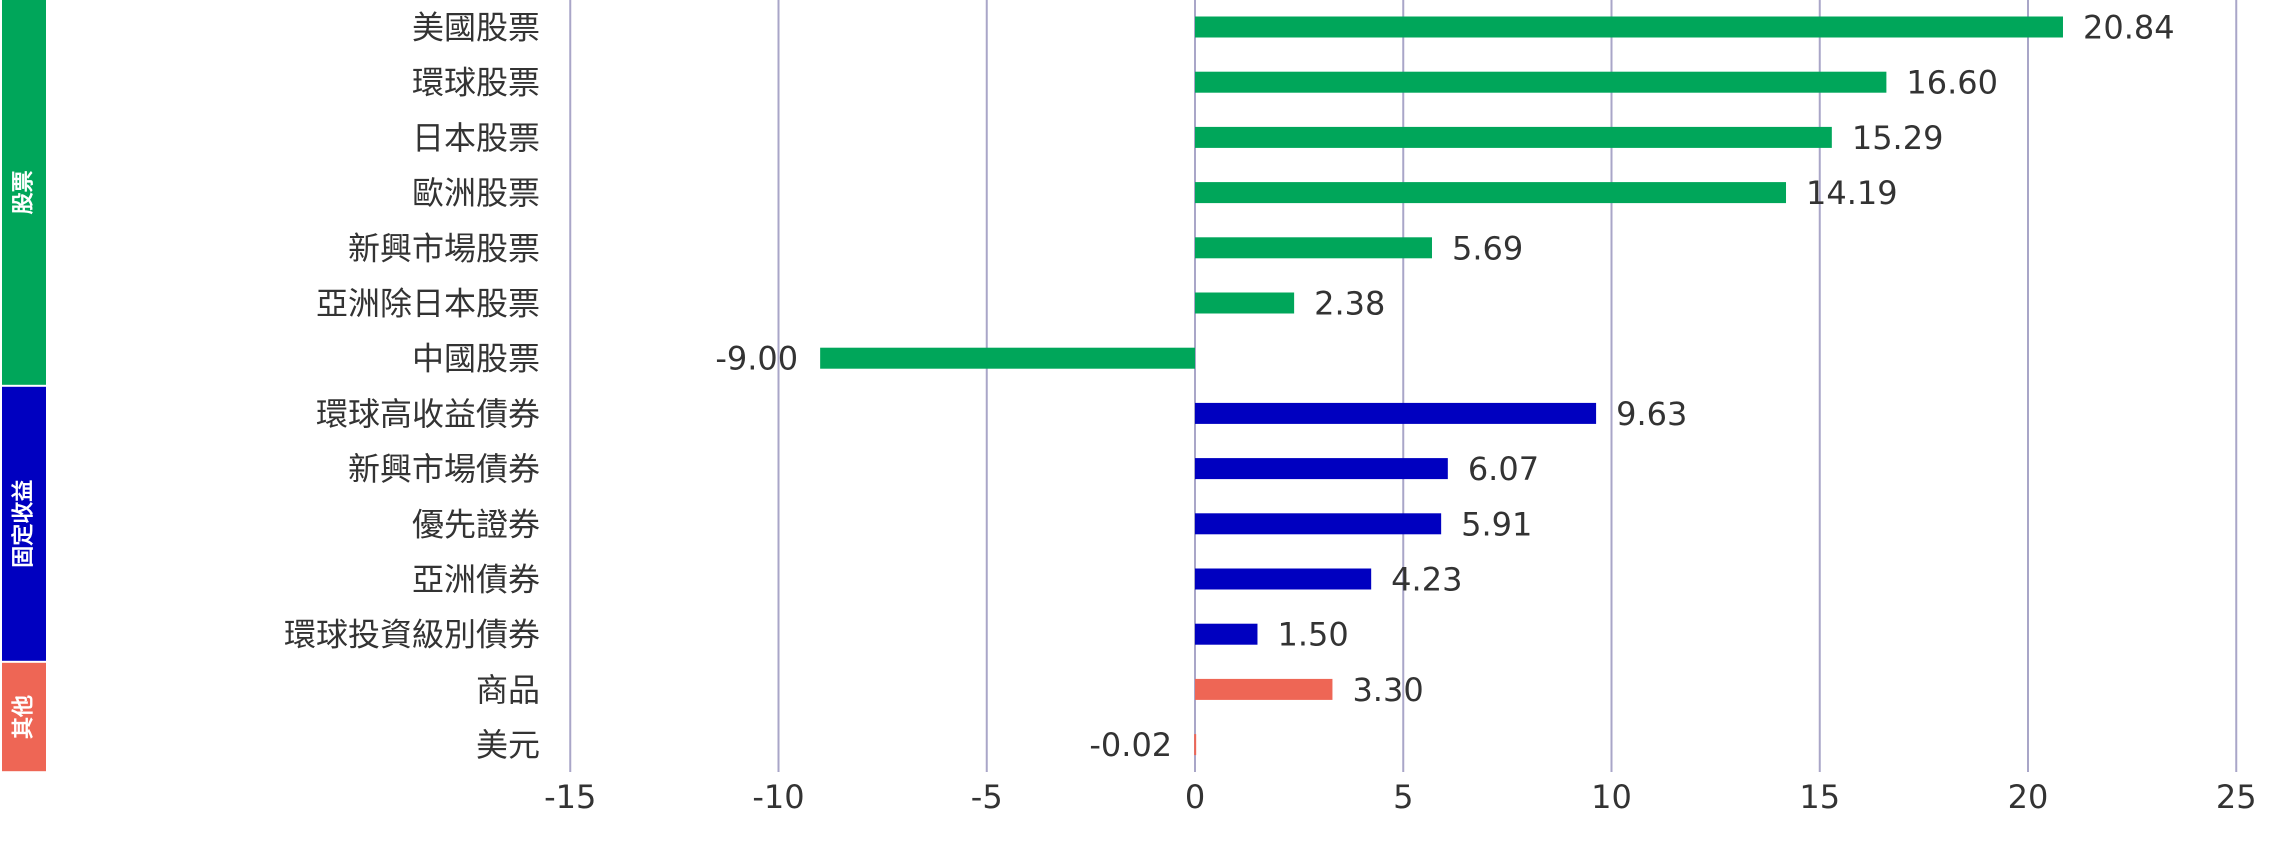  Describe the element at coordinates (2028, 797) in the screenshot. I see `x-tick-label: 20` at that location.